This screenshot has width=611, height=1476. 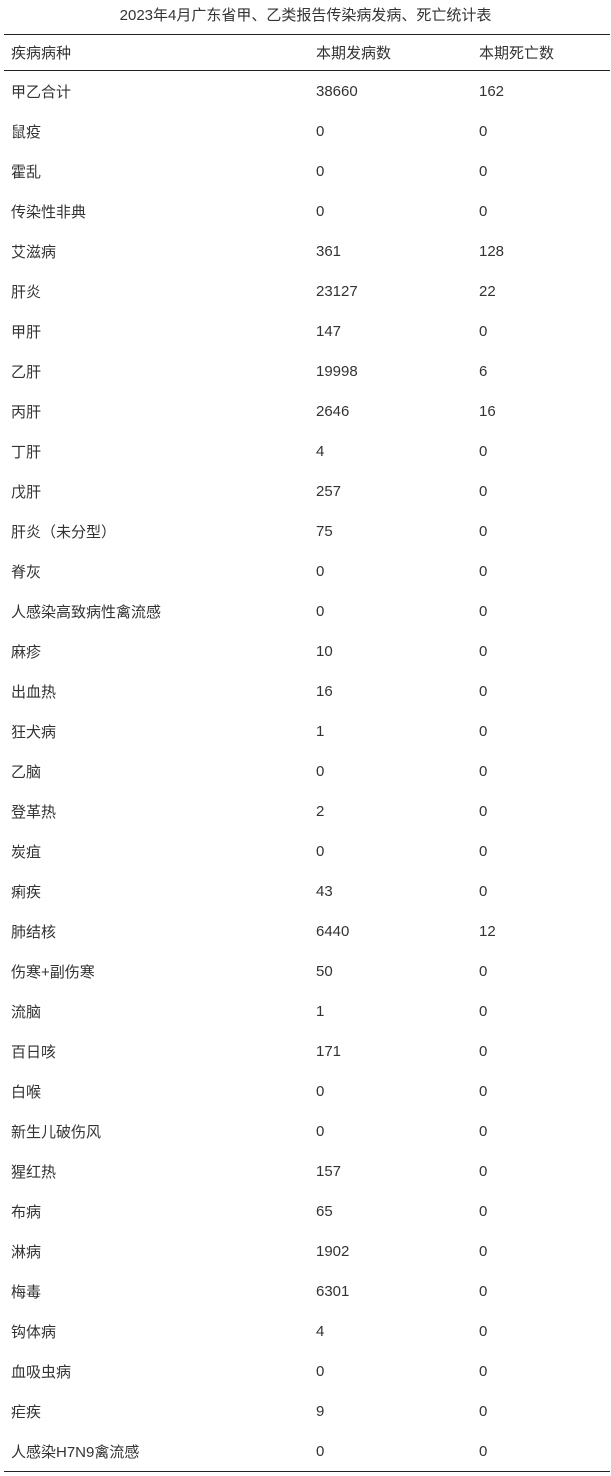 What do you see at coordinates (307, 291) in the screenshot?
I see `table-row: 肝炎 23127 22` at bounding box center [307, 291].